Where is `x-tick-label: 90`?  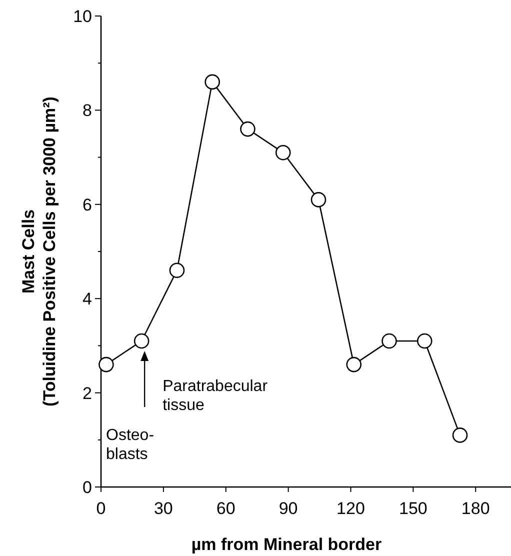
x-tick-label: 90 is located at coordinates (288, 508).